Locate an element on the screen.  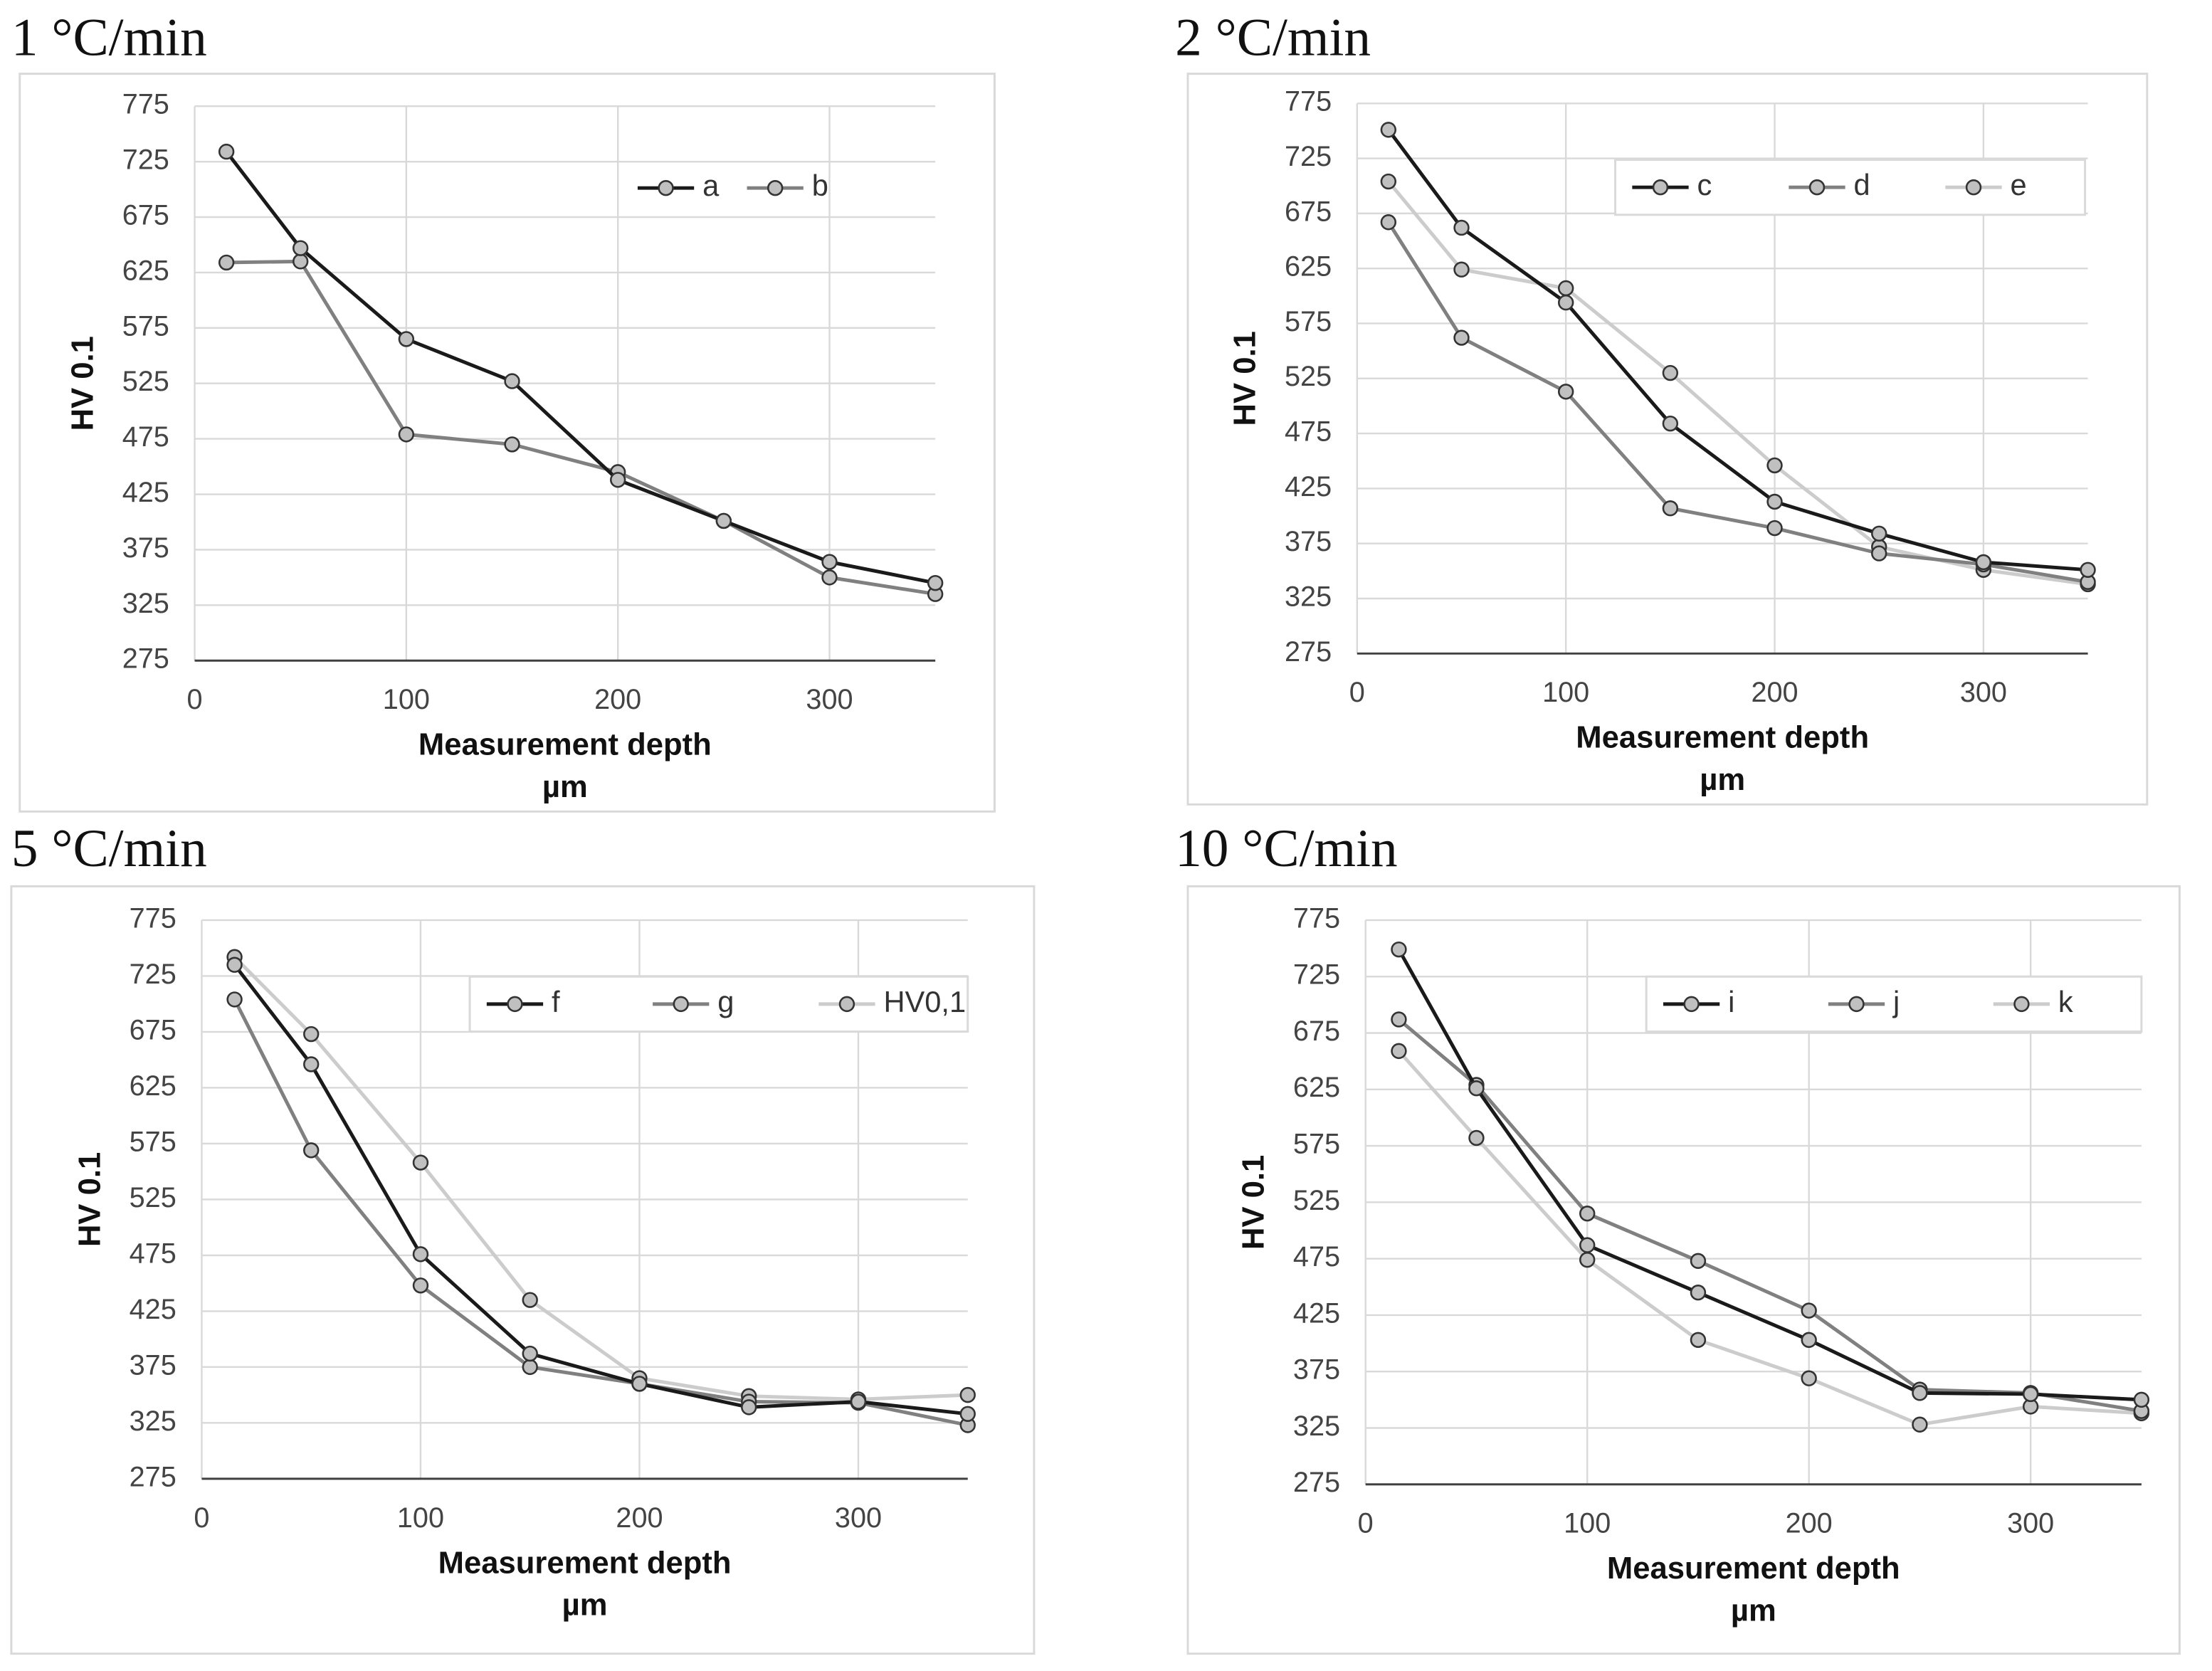
legend-label: i is located at coordinates (1731, 1002).